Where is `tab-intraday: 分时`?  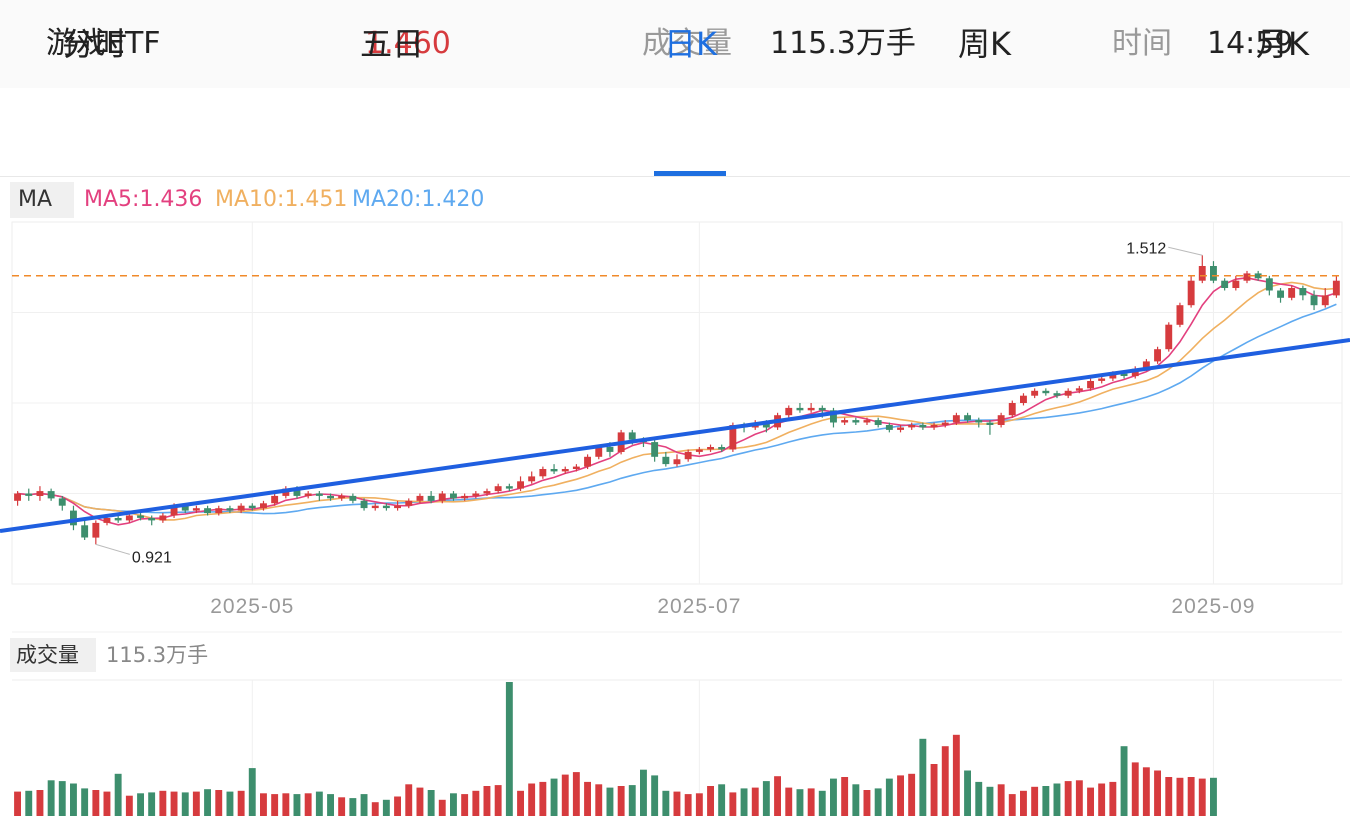 tab-intraday: 分时 is located at coordinates (95, 44).